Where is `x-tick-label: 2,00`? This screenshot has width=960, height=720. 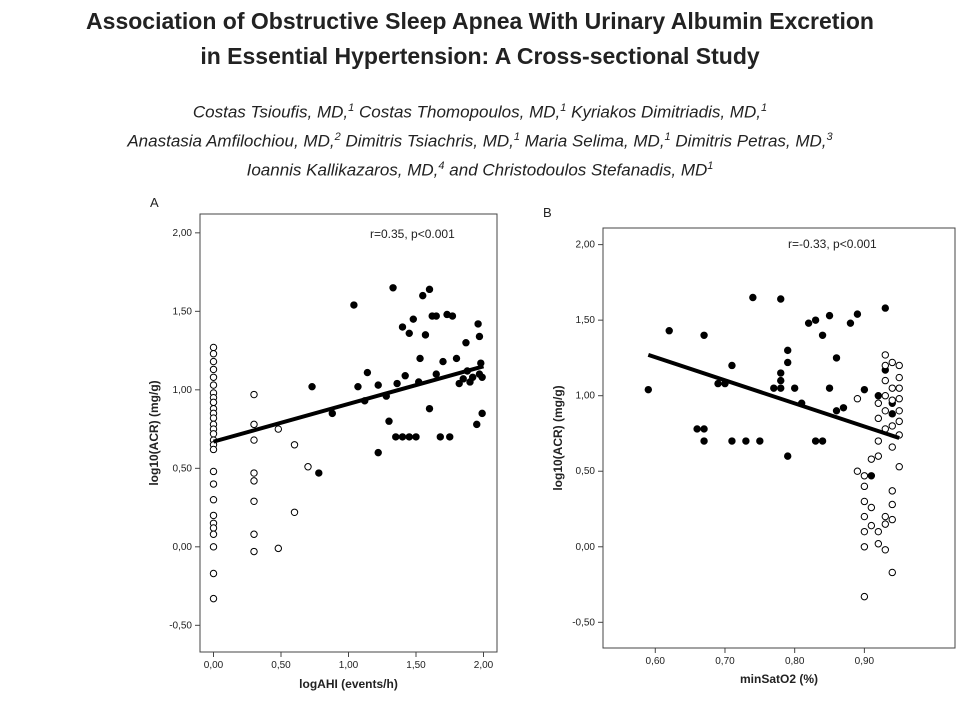 x-tick-label: 2,00 is located at coordinates (484, 665).